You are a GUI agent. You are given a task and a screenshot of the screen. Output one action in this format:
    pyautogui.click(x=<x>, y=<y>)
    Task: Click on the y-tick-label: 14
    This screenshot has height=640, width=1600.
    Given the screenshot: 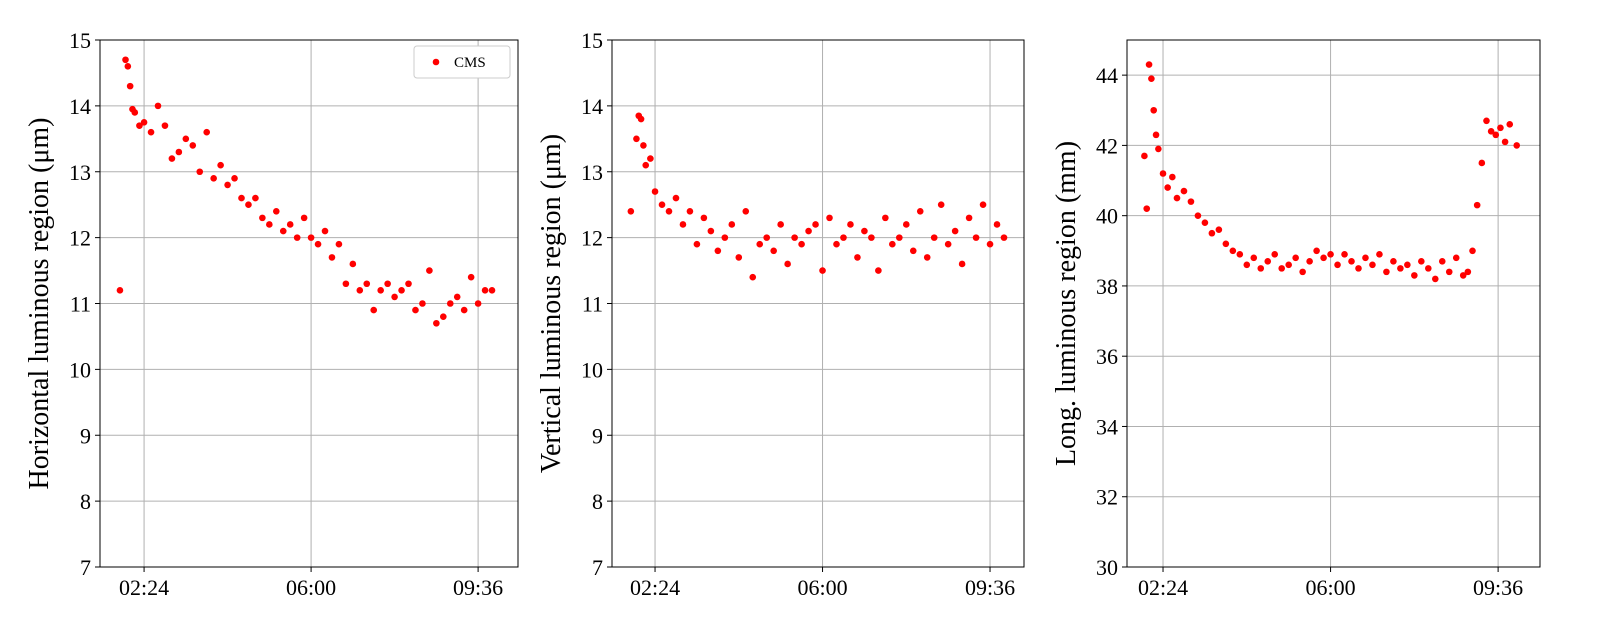 What is the action you would take?
    pyautogui.click(x=592, y=106)
    